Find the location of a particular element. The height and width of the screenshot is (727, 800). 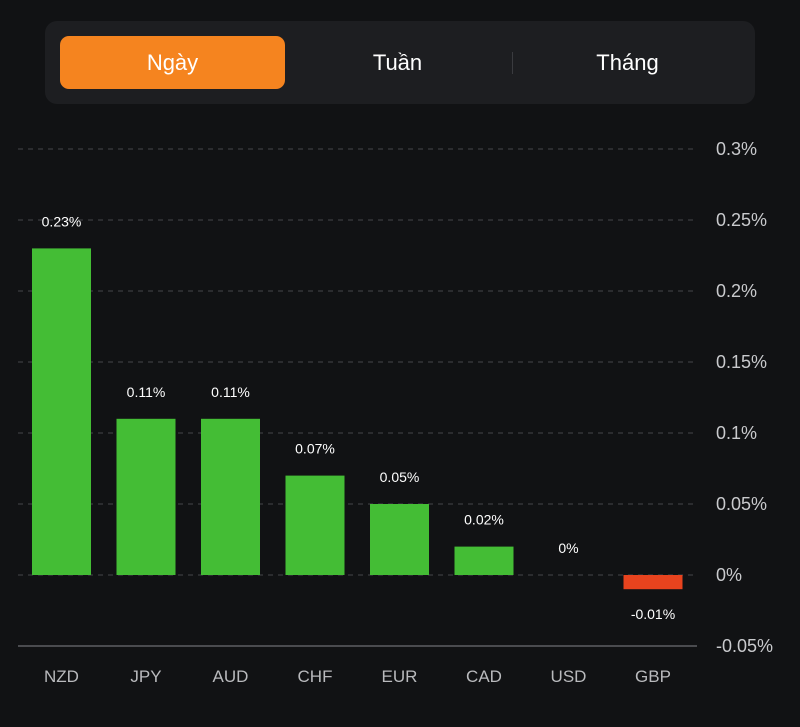

tab-month: Tháng is located at coordinates (627, 62).